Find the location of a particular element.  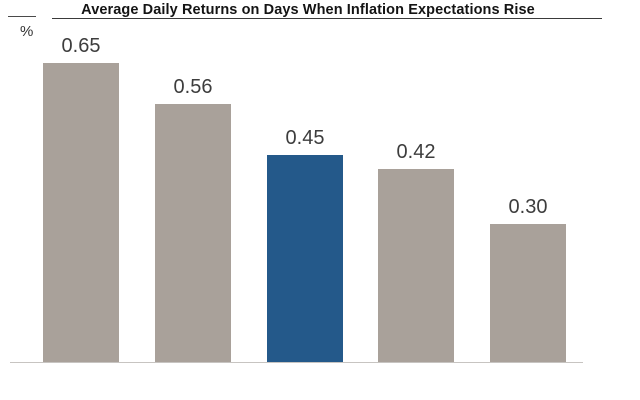

bar-value-label: 0.30 is located at coordinates (528, 207).